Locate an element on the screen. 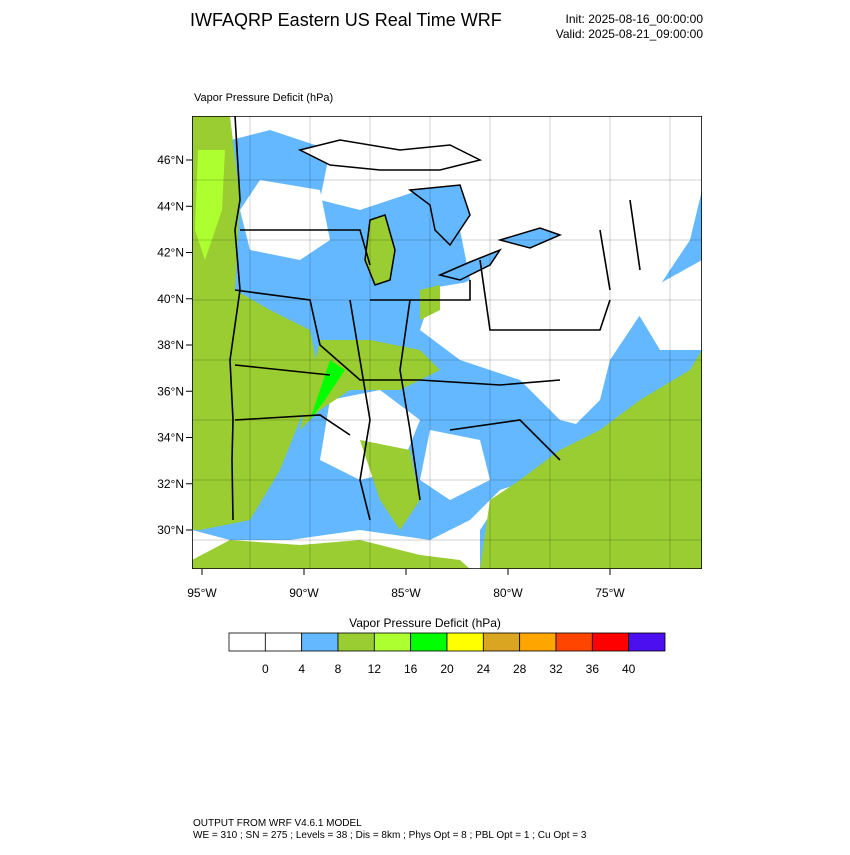  lat-label: 34°N is located at coordinates (170, 438).